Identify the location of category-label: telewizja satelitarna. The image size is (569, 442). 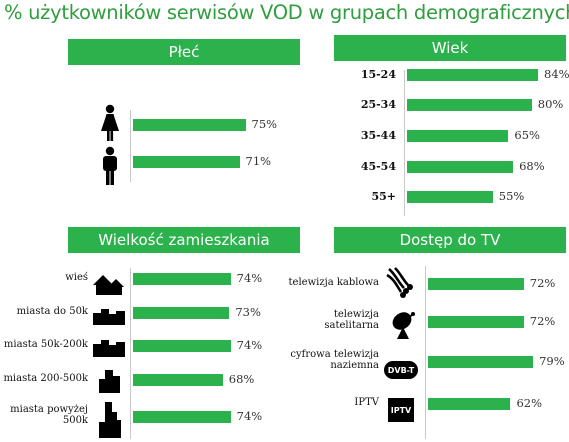
(351, 320).